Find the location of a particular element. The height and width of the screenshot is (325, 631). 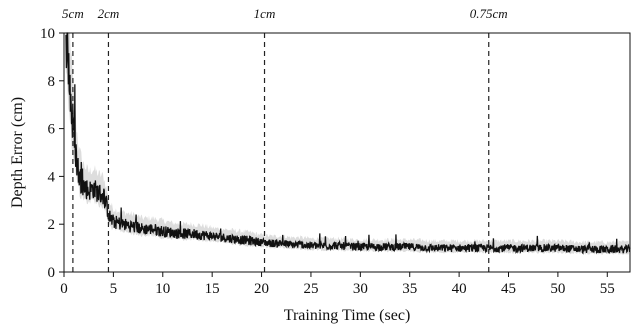

y-tick-label: 10 is located at coordinates (47, 34).